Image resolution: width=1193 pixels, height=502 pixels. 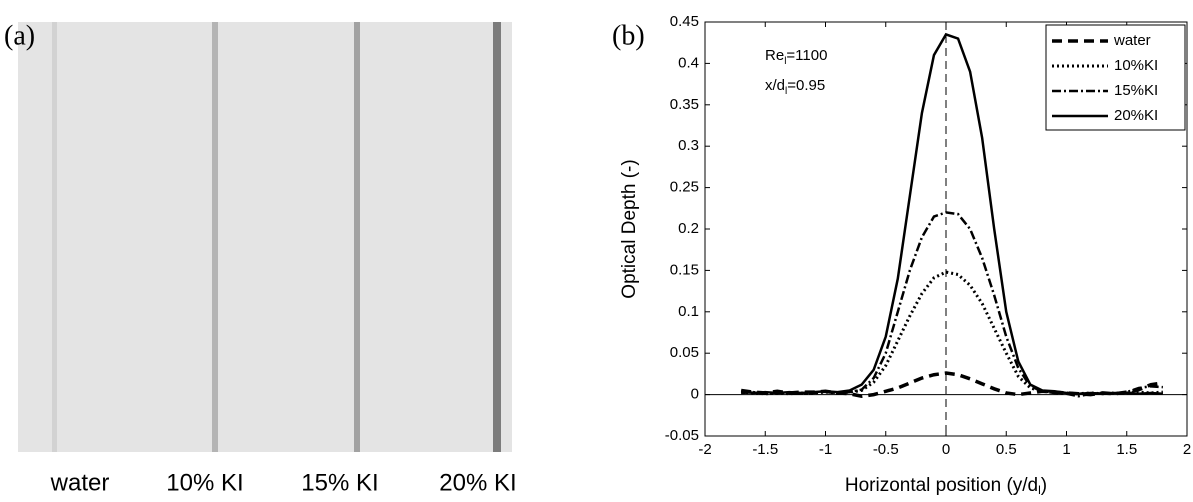 What do you see at coordinates (339, 482) in the screenshot?
I see `photo-label: 15% KI` at bounding box center [339, 482].